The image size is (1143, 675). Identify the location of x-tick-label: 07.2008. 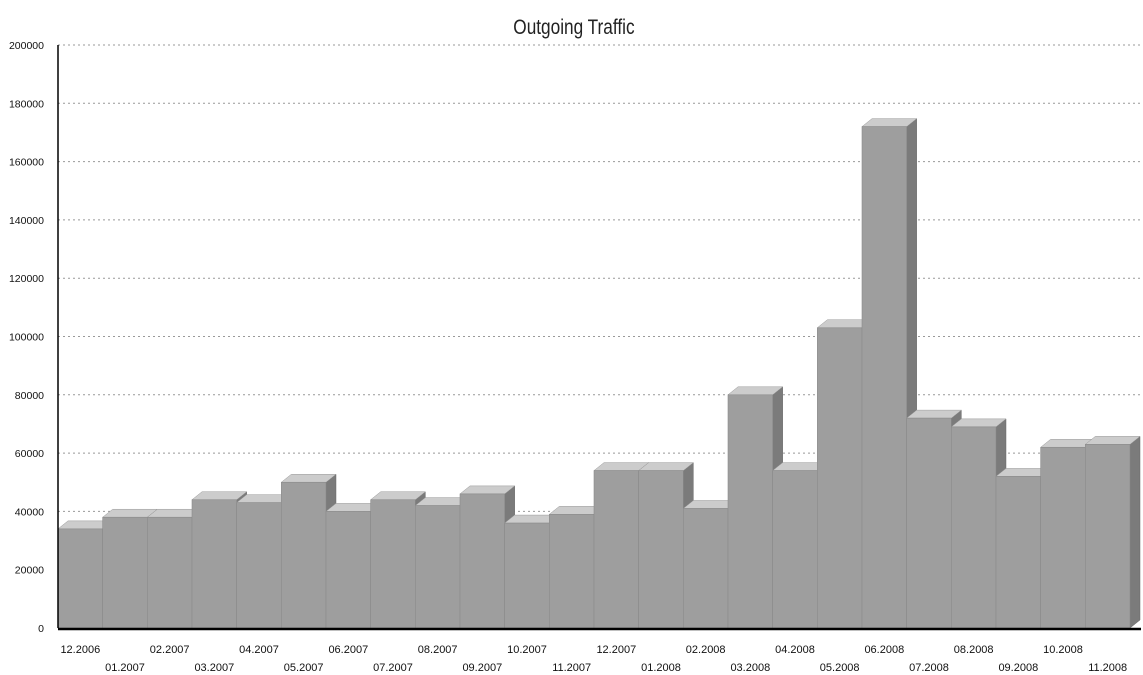
(929, 668).